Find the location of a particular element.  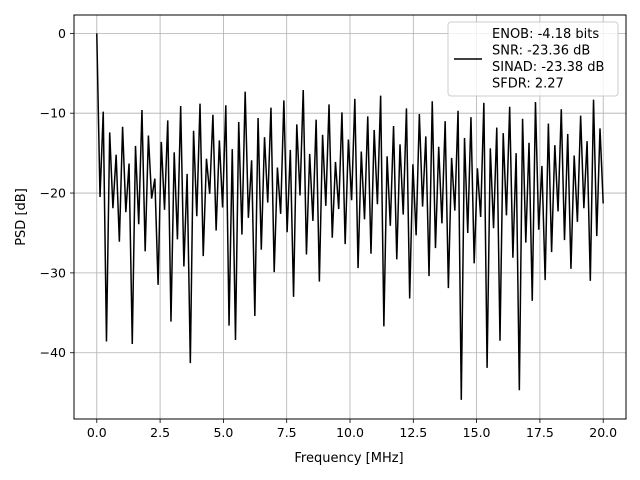

y-axis-label: PSD [dB] is located at coordinates (21, 217).